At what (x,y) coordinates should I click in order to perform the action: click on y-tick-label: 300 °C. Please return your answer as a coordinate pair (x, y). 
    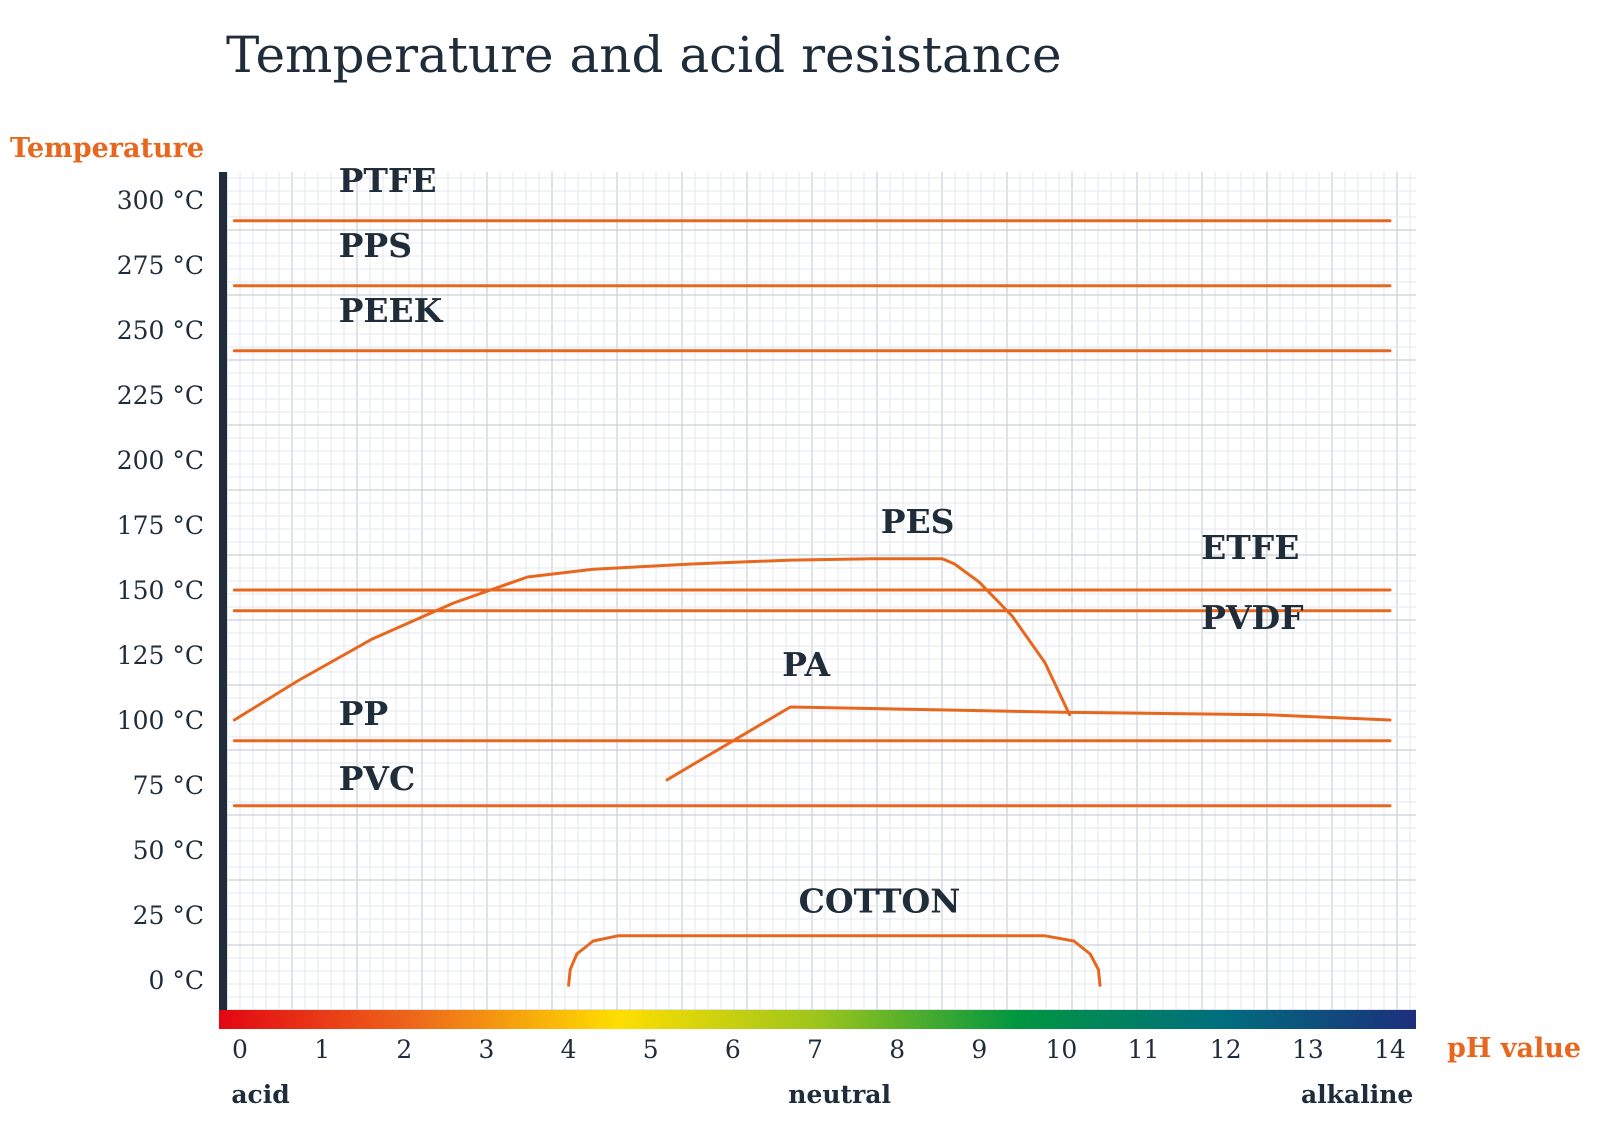
    Looking at the image, I should click on (160, 200).